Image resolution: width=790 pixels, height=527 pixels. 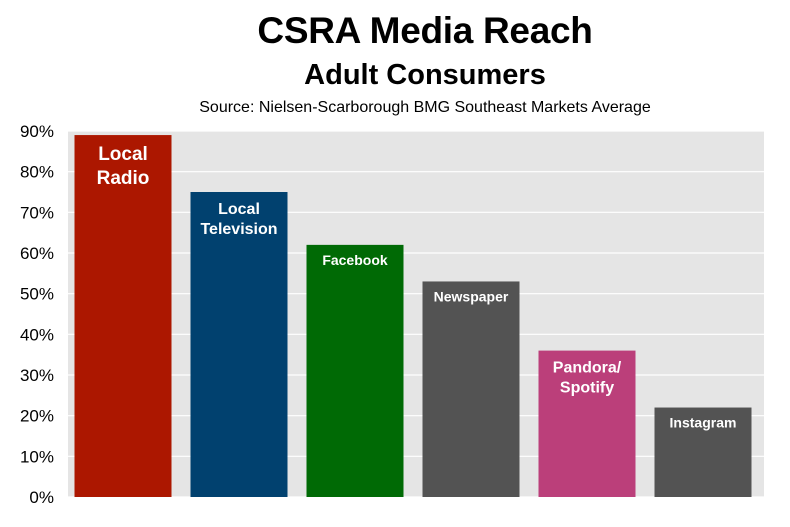 What do you see at coordinates (703, 423) in the screenshot?
I see `bar-label: Instagram` at bounding box center [703, 423].